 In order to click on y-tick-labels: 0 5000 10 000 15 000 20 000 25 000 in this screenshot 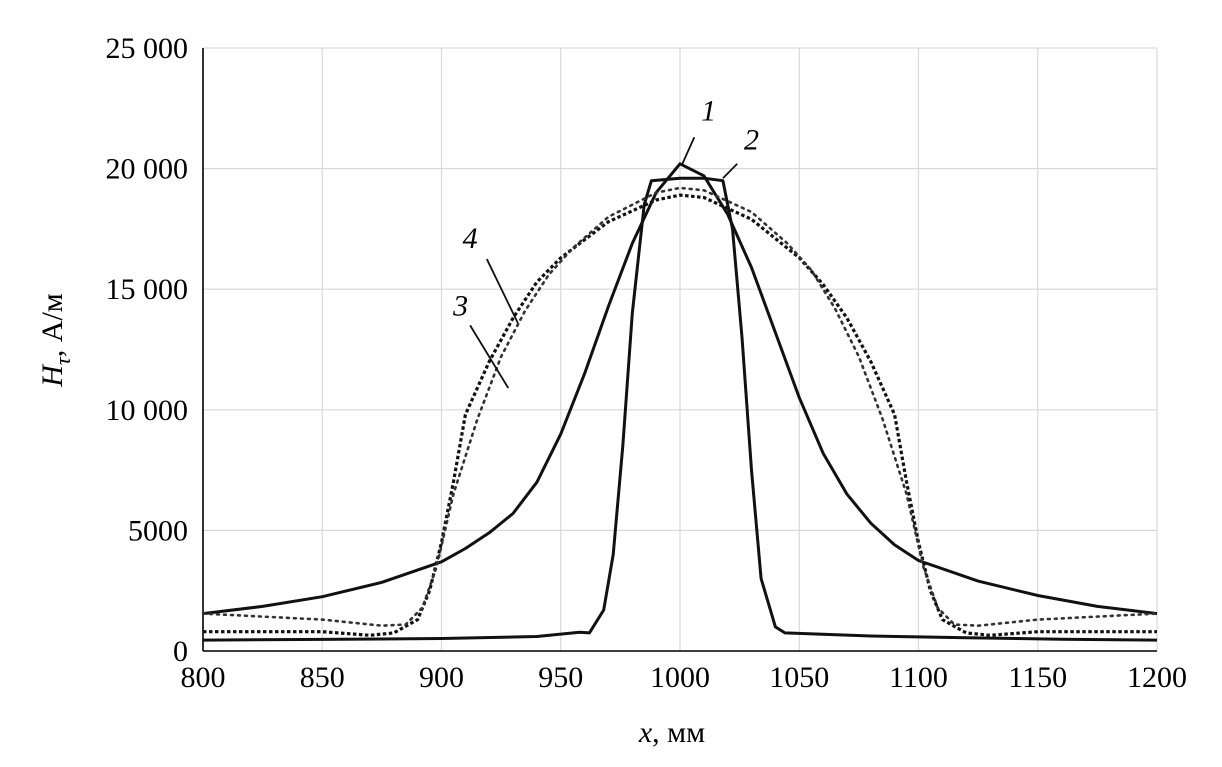, I will do `click(147, 350)`.